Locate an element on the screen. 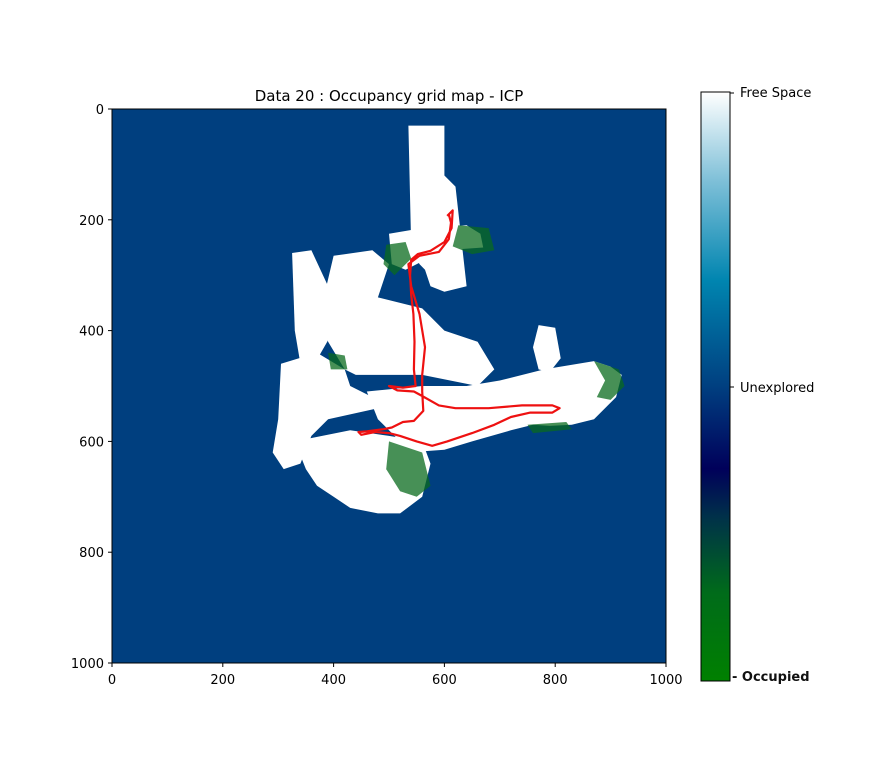  y-tick-label: 0 is located at coordinates (100, 110).